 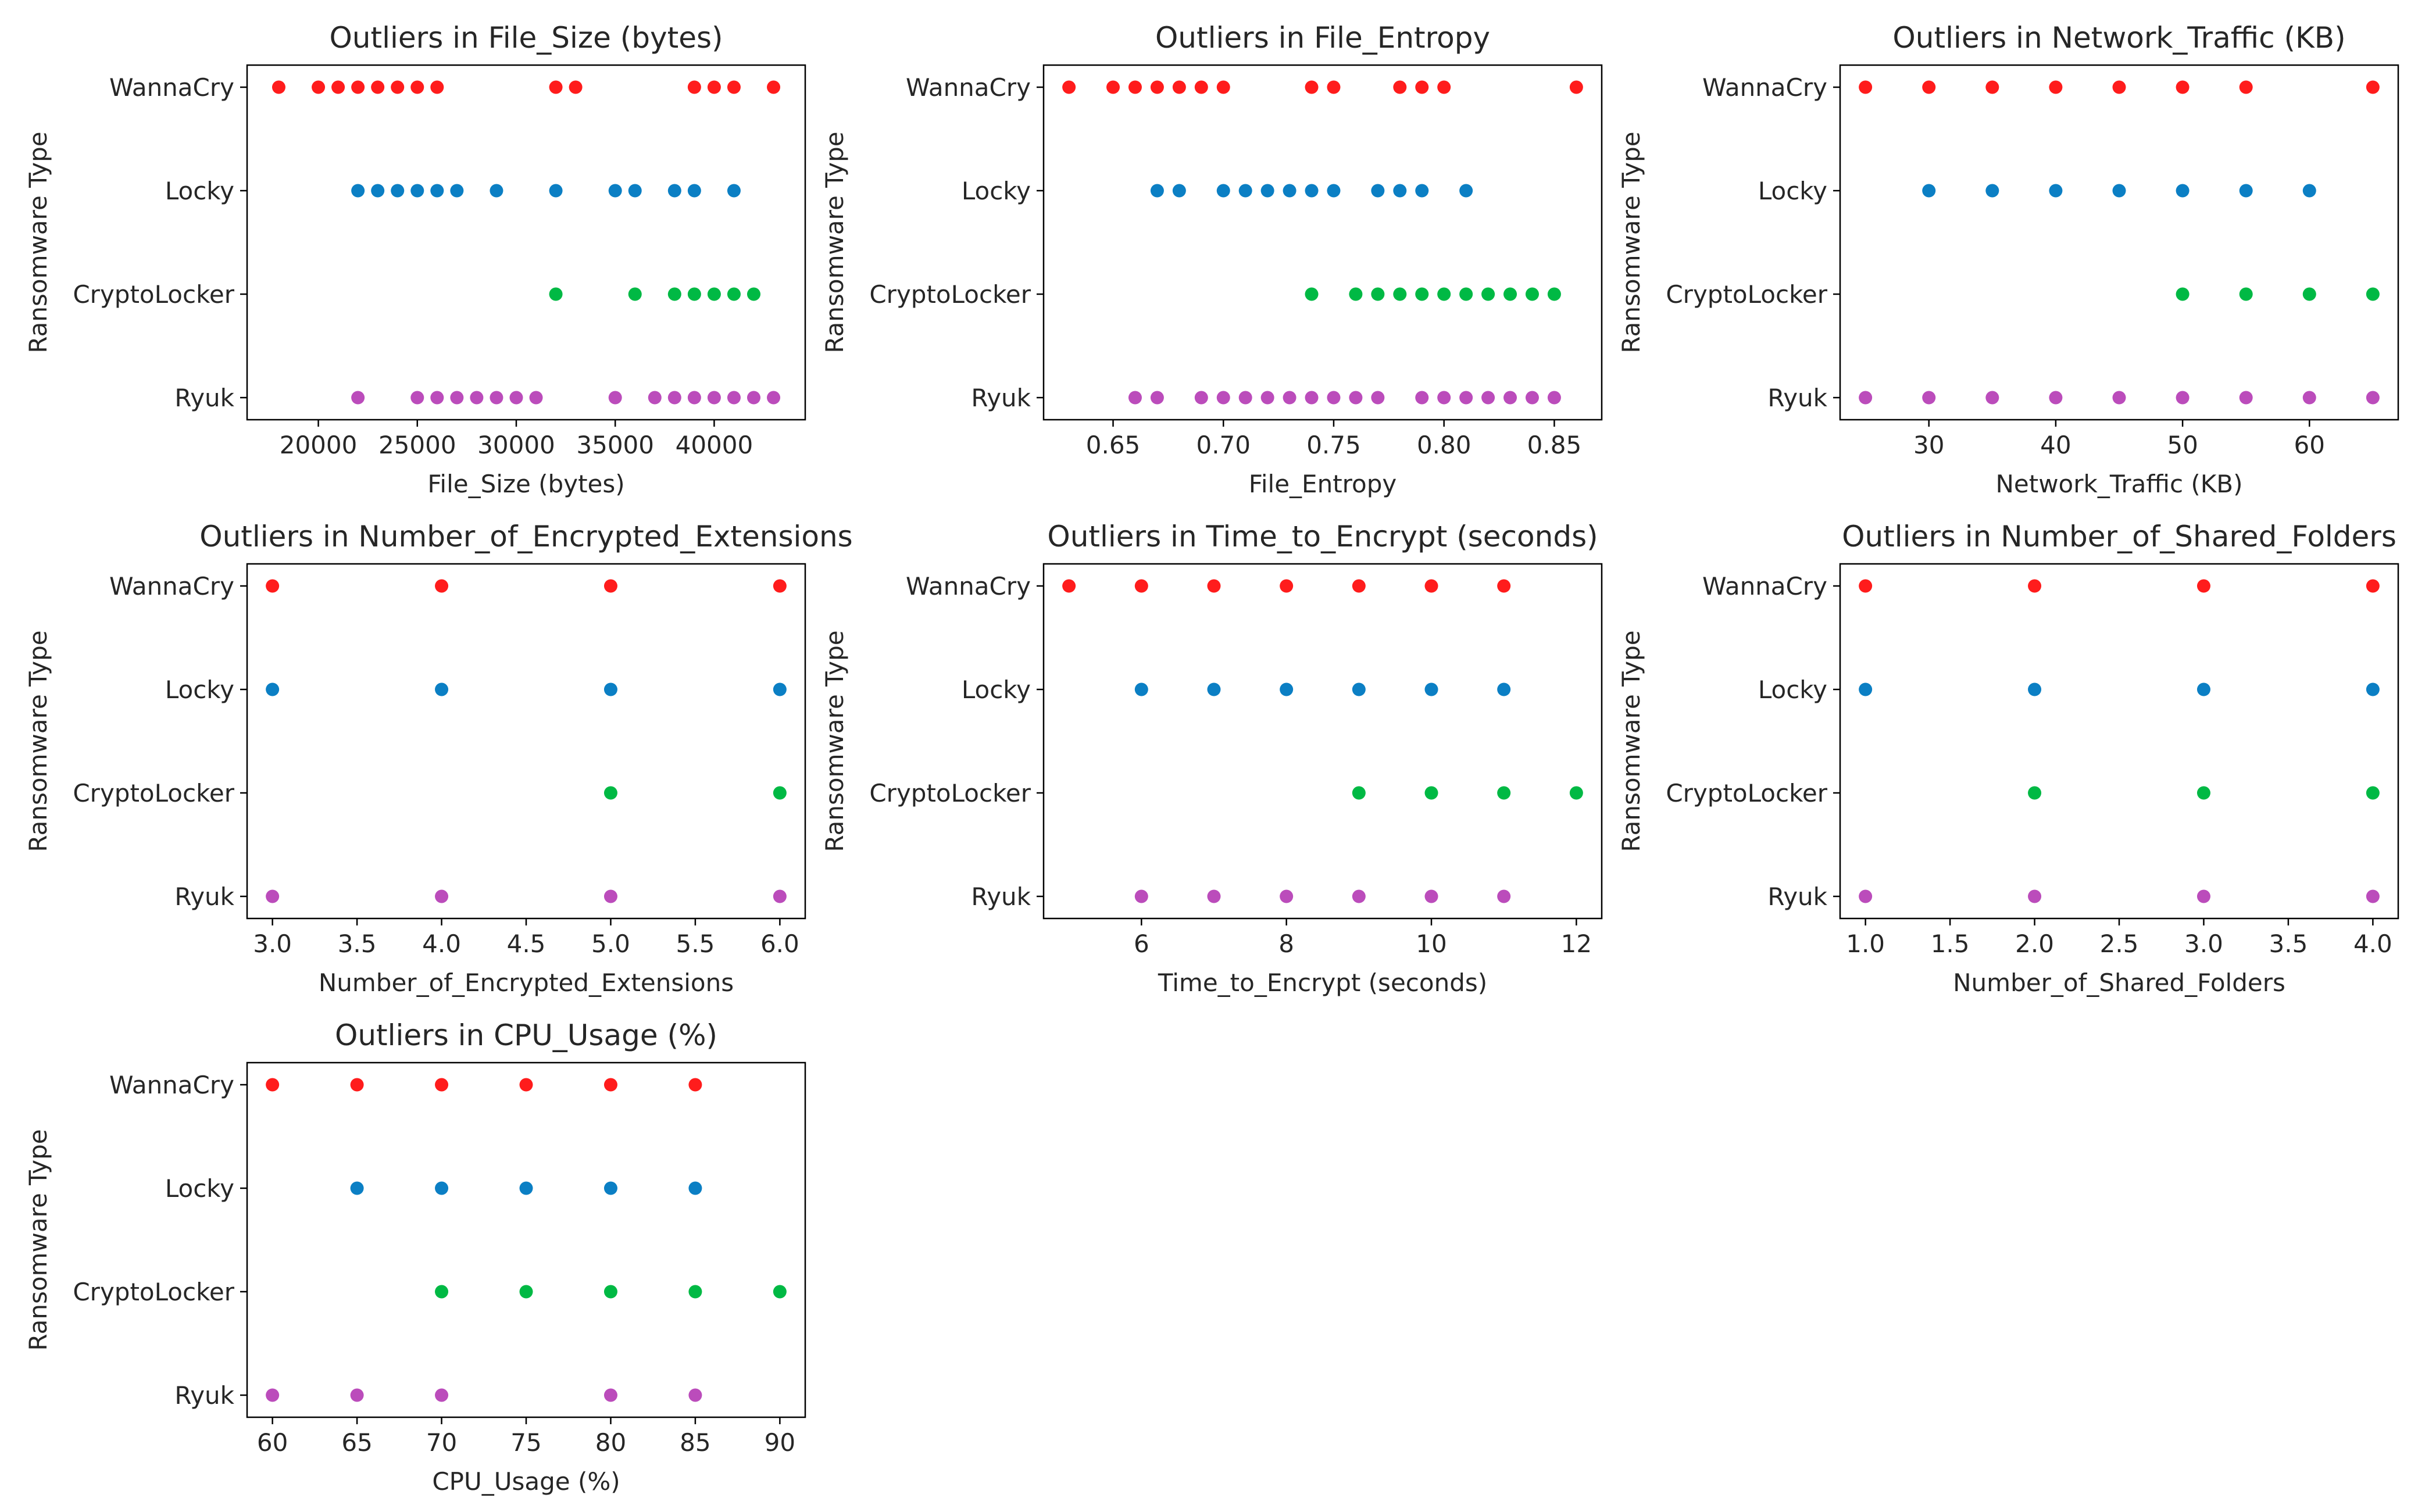 I want to click on x-tick-label: 3.0, so click(x=272, y=944).